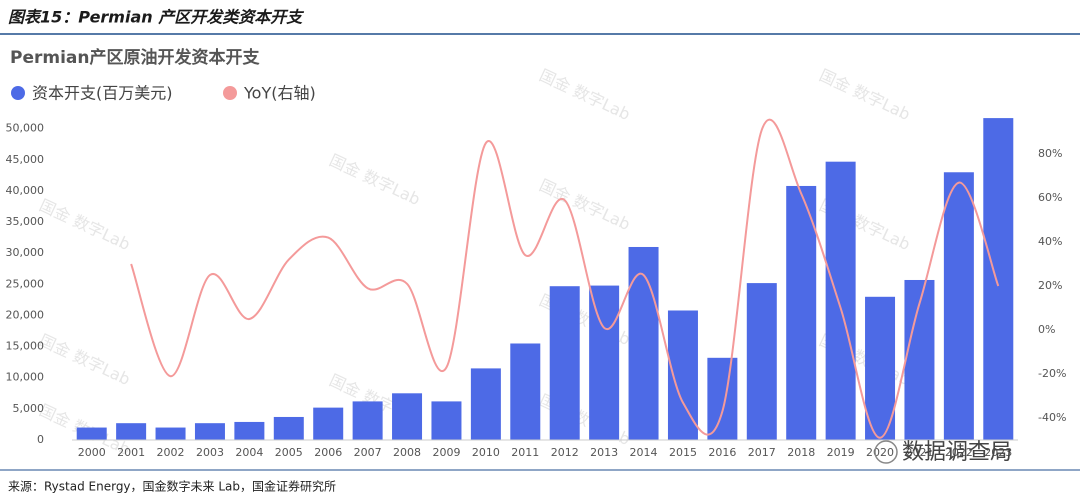 The image size is (1080, 500). Describe the element at coordinates (328, 452) in the screenshot. I see `x-tick-label: 2006` at that location.